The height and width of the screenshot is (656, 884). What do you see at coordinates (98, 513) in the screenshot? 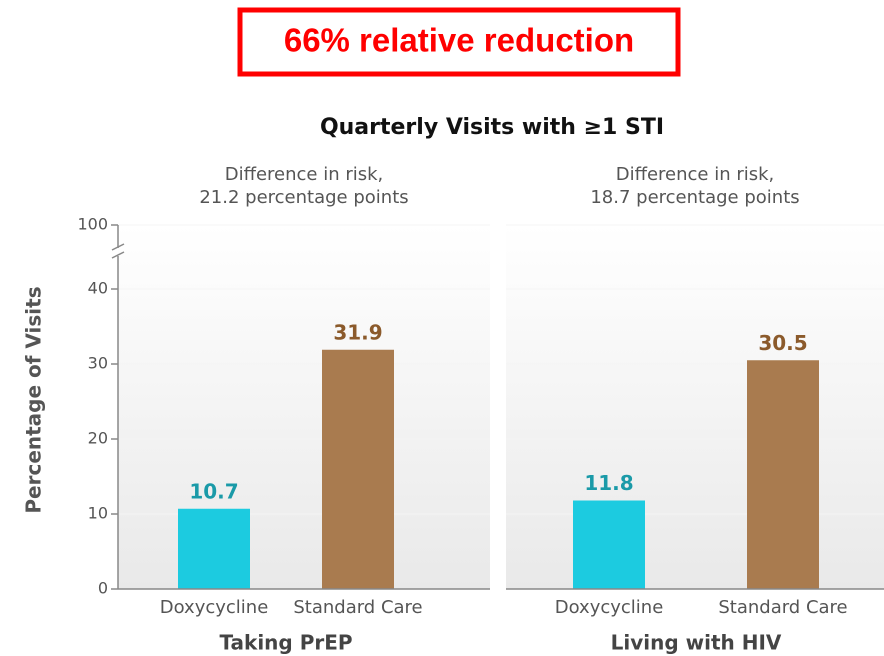
I see `y-tick-label: 10` at bounding box center [98, 513].